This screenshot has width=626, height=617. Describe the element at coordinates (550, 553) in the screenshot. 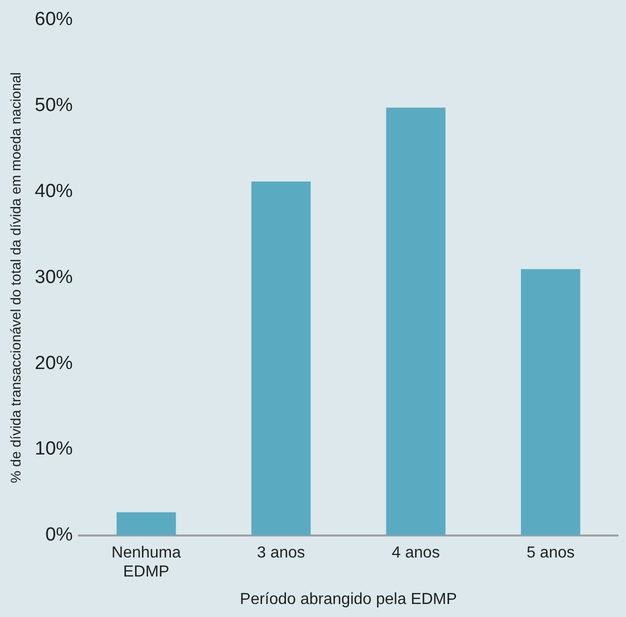

I see `x-tick-label: 5 anos` at that location.